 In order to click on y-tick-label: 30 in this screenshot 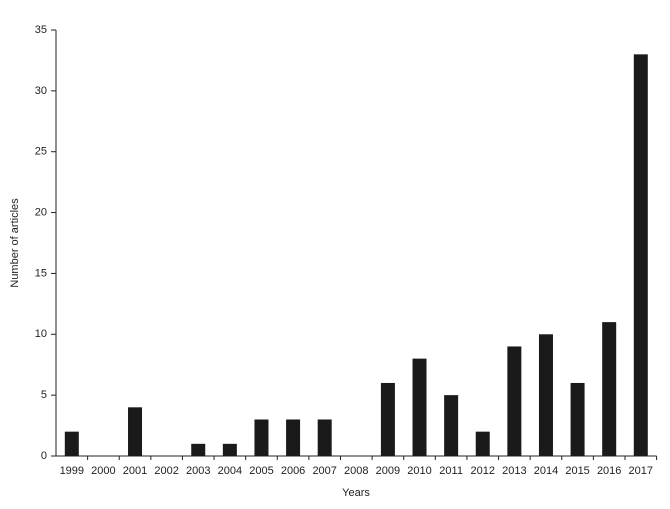, I will do `click(41, 91)`.